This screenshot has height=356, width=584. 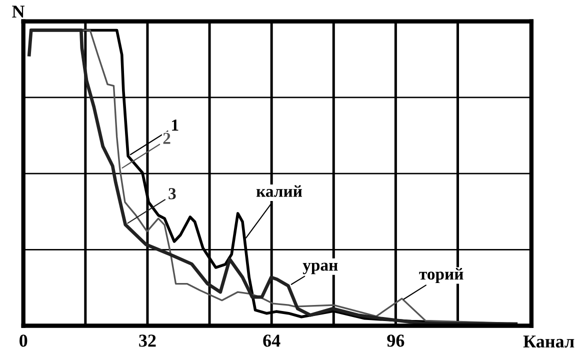 What do you see at coordinates (147, 340) in the screenshot?
I see `x-tick-label: 32` at bounding box center [147, 340].